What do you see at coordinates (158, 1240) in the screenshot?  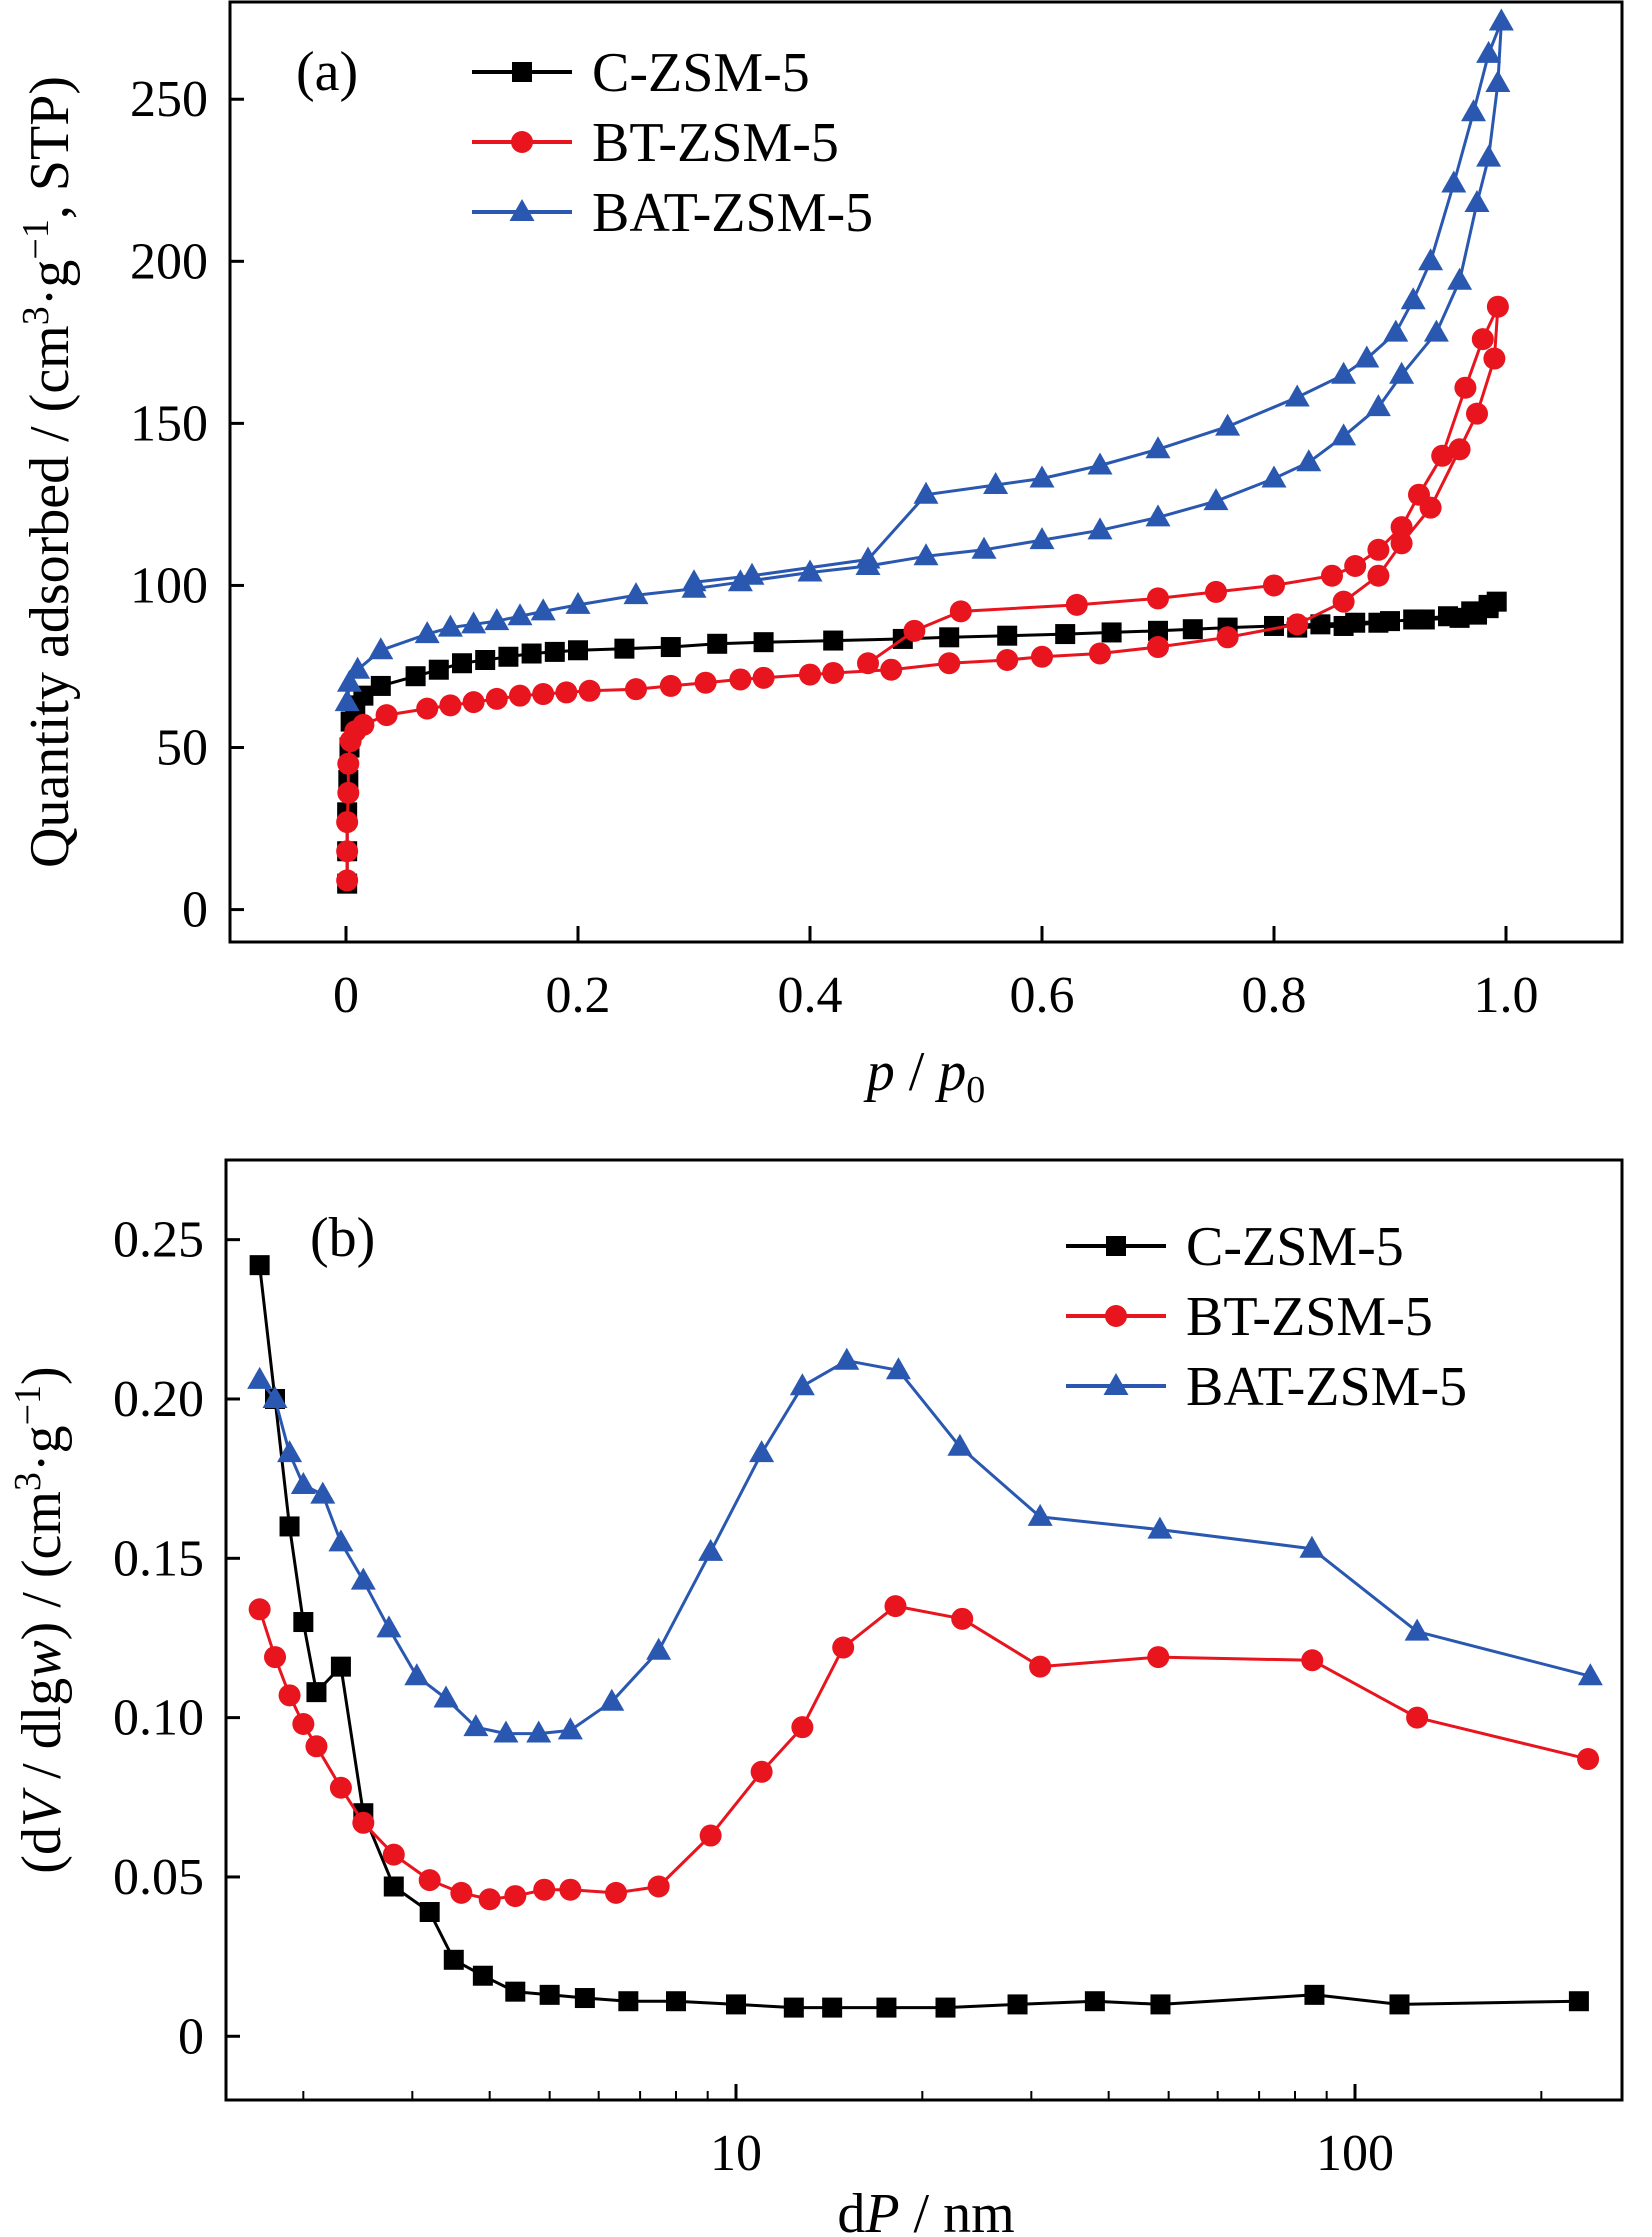 I see `y-tick-label: 0.25` at bounding box center [158, 1240].